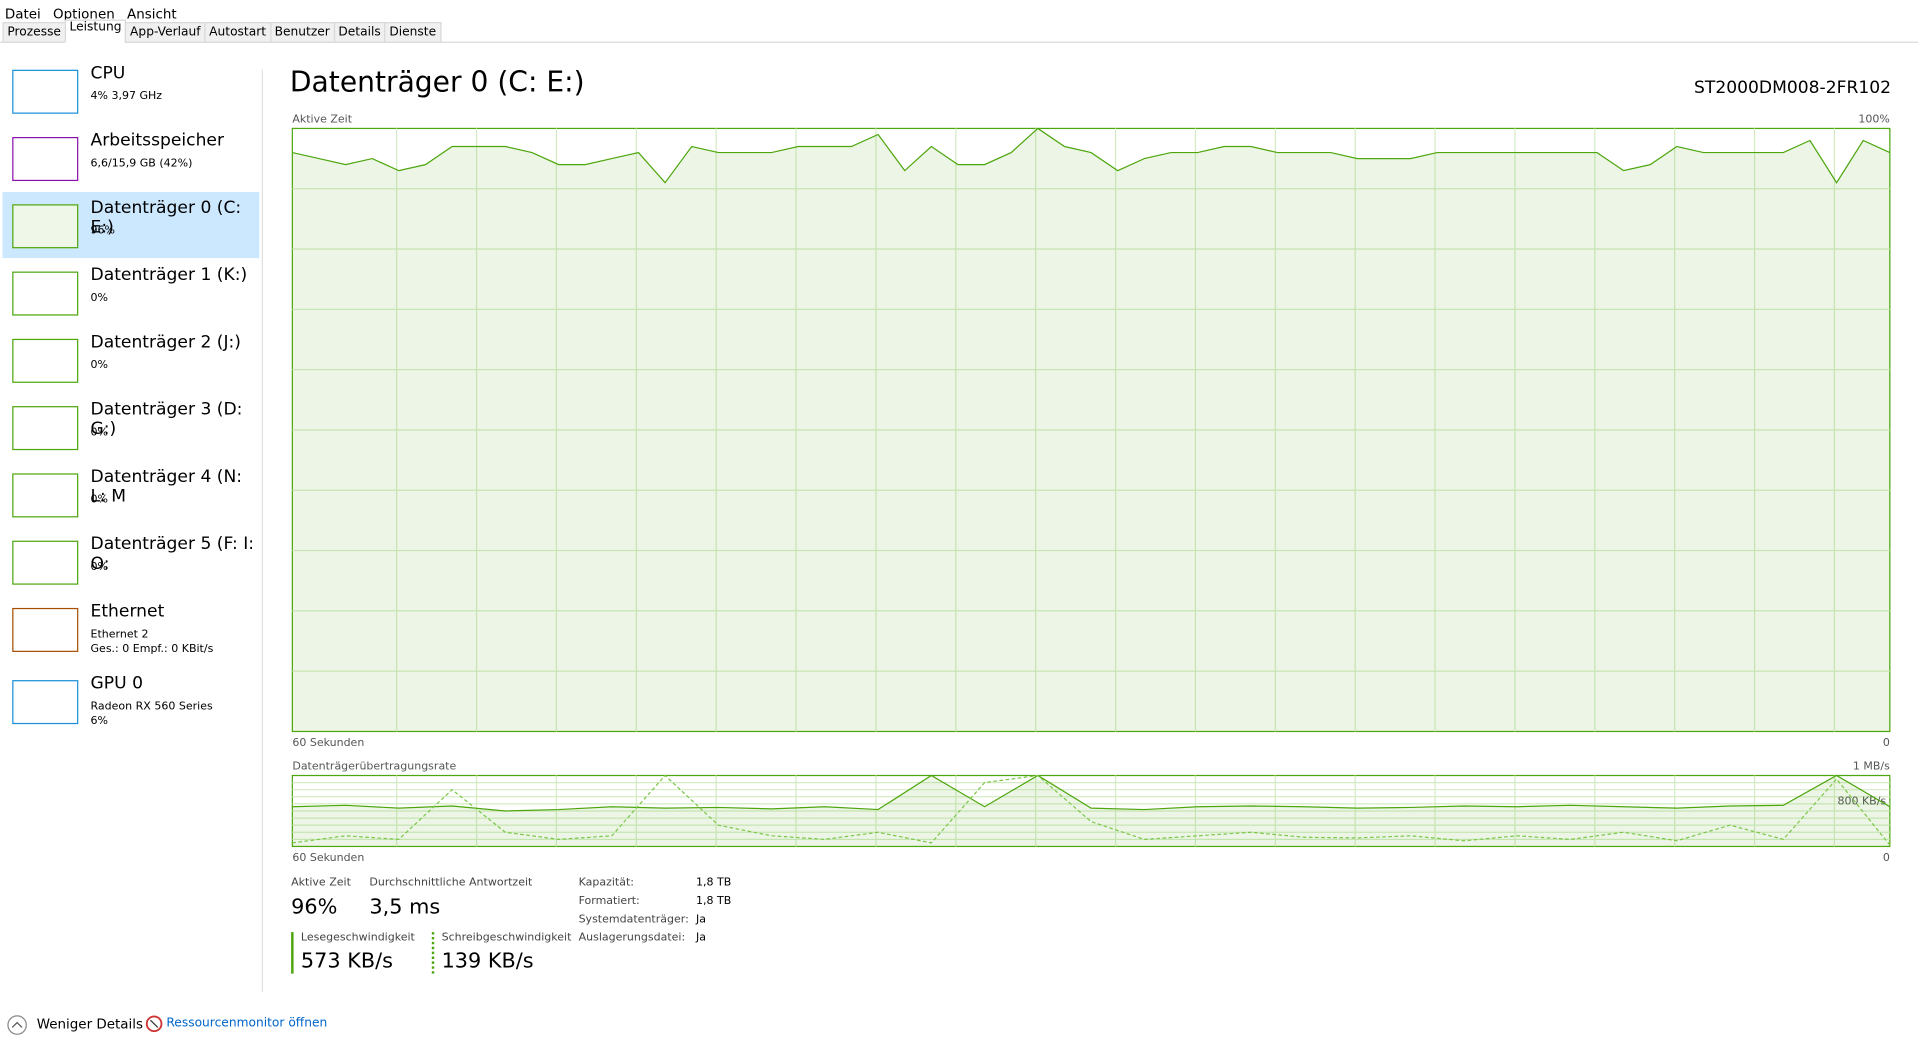 The height and width of the screenshot is (1039, 1918). Describe the element at coordinates (166, 487) in the screenshot. I see `item-title: Datenträger 4 (N: L: M` at that location.